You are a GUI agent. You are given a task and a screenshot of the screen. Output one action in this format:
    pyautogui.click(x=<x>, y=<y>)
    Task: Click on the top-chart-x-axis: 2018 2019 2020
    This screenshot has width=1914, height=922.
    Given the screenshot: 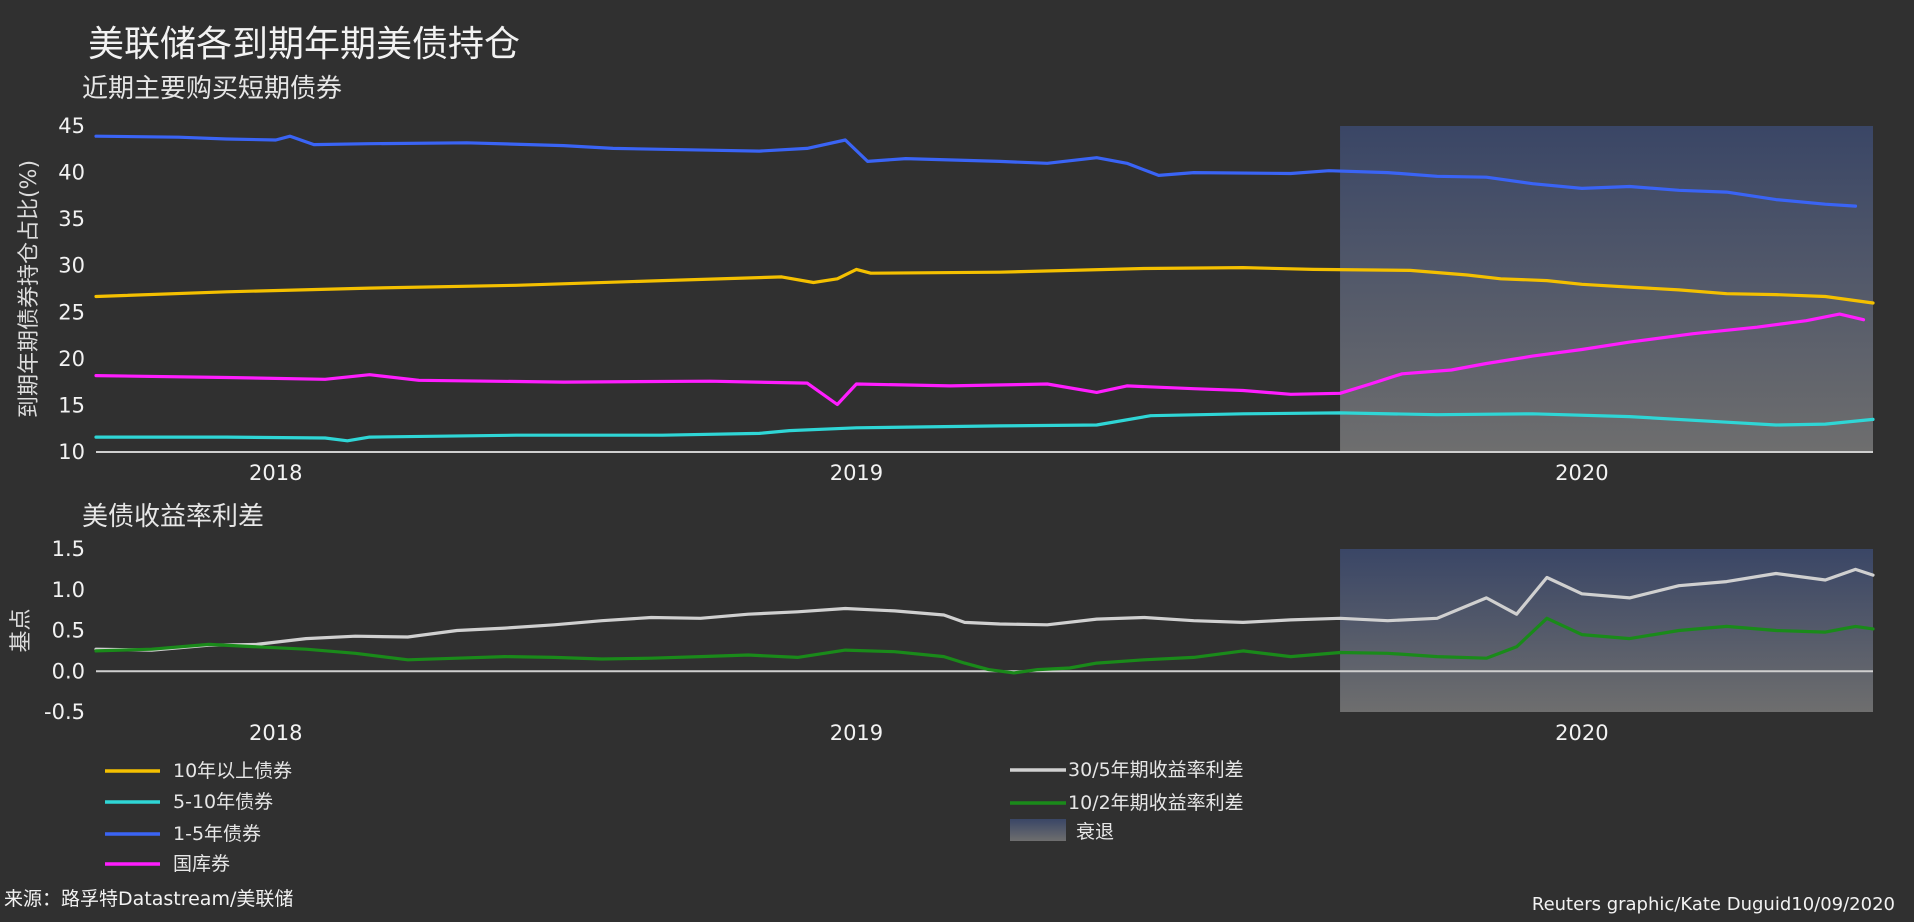 What is the action you would take?
    pyautogui.click(x=929, y=473)
    